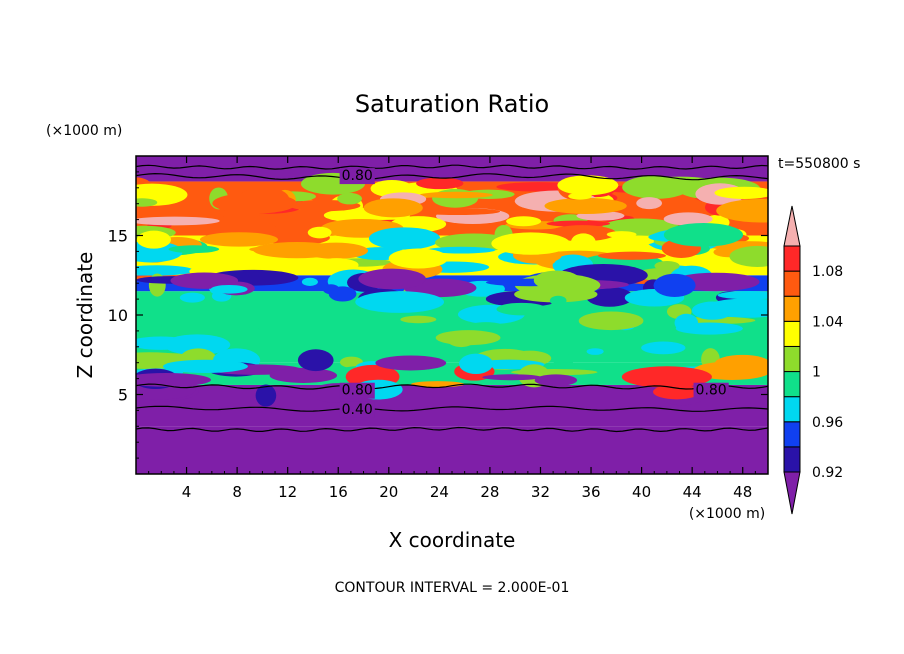  I want to click on contour-label-1: 0.80, so click(357, 391).